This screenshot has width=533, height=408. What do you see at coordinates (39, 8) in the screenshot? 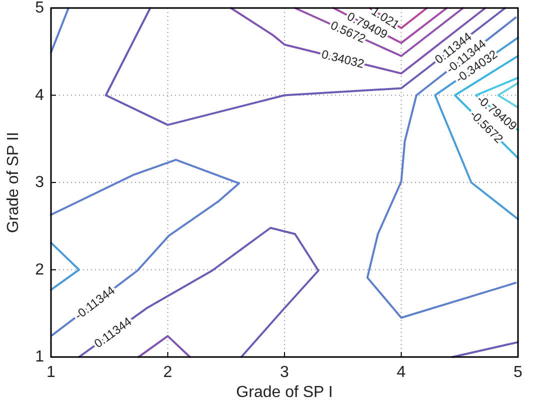
I see `y-tick-label: 5` at bounding box center [39, 8].